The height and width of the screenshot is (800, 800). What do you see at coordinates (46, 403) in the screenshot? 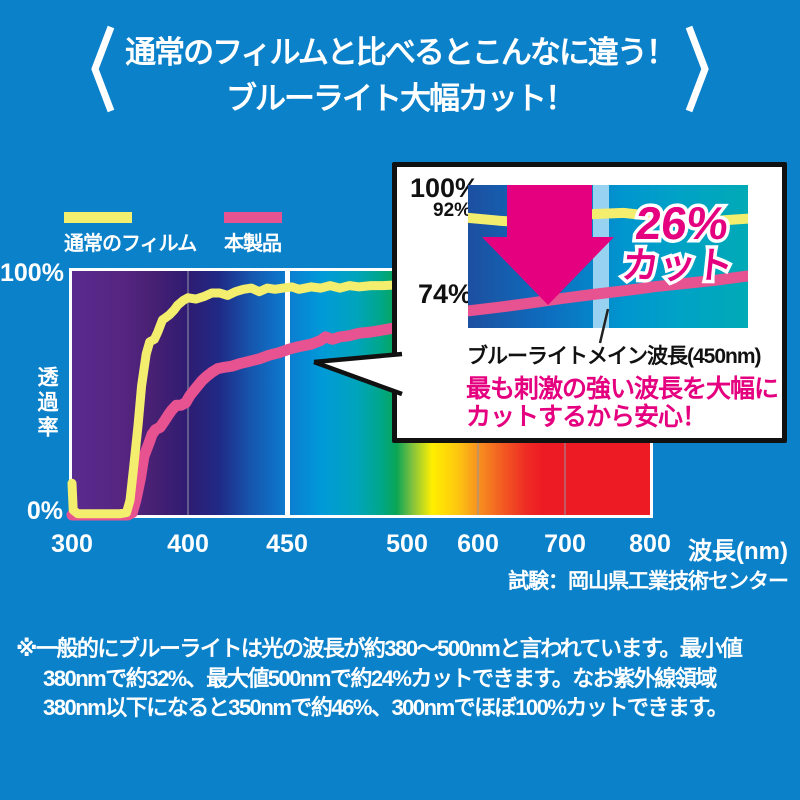
I see `y-axis-title: 透過率` at bounding box center [46, 403].